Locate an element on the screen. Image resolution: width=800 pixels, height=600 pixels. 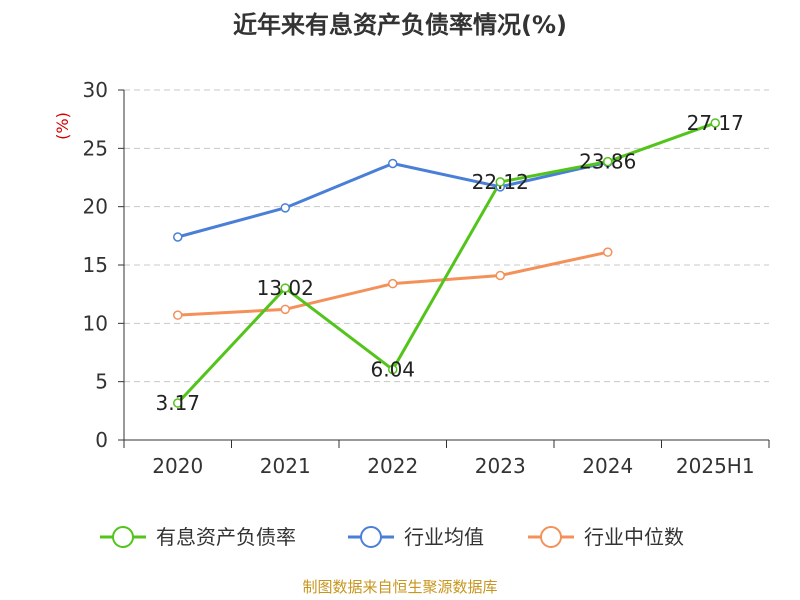
x-tick-label: 2025H1 is located at coordinates (715, 466).